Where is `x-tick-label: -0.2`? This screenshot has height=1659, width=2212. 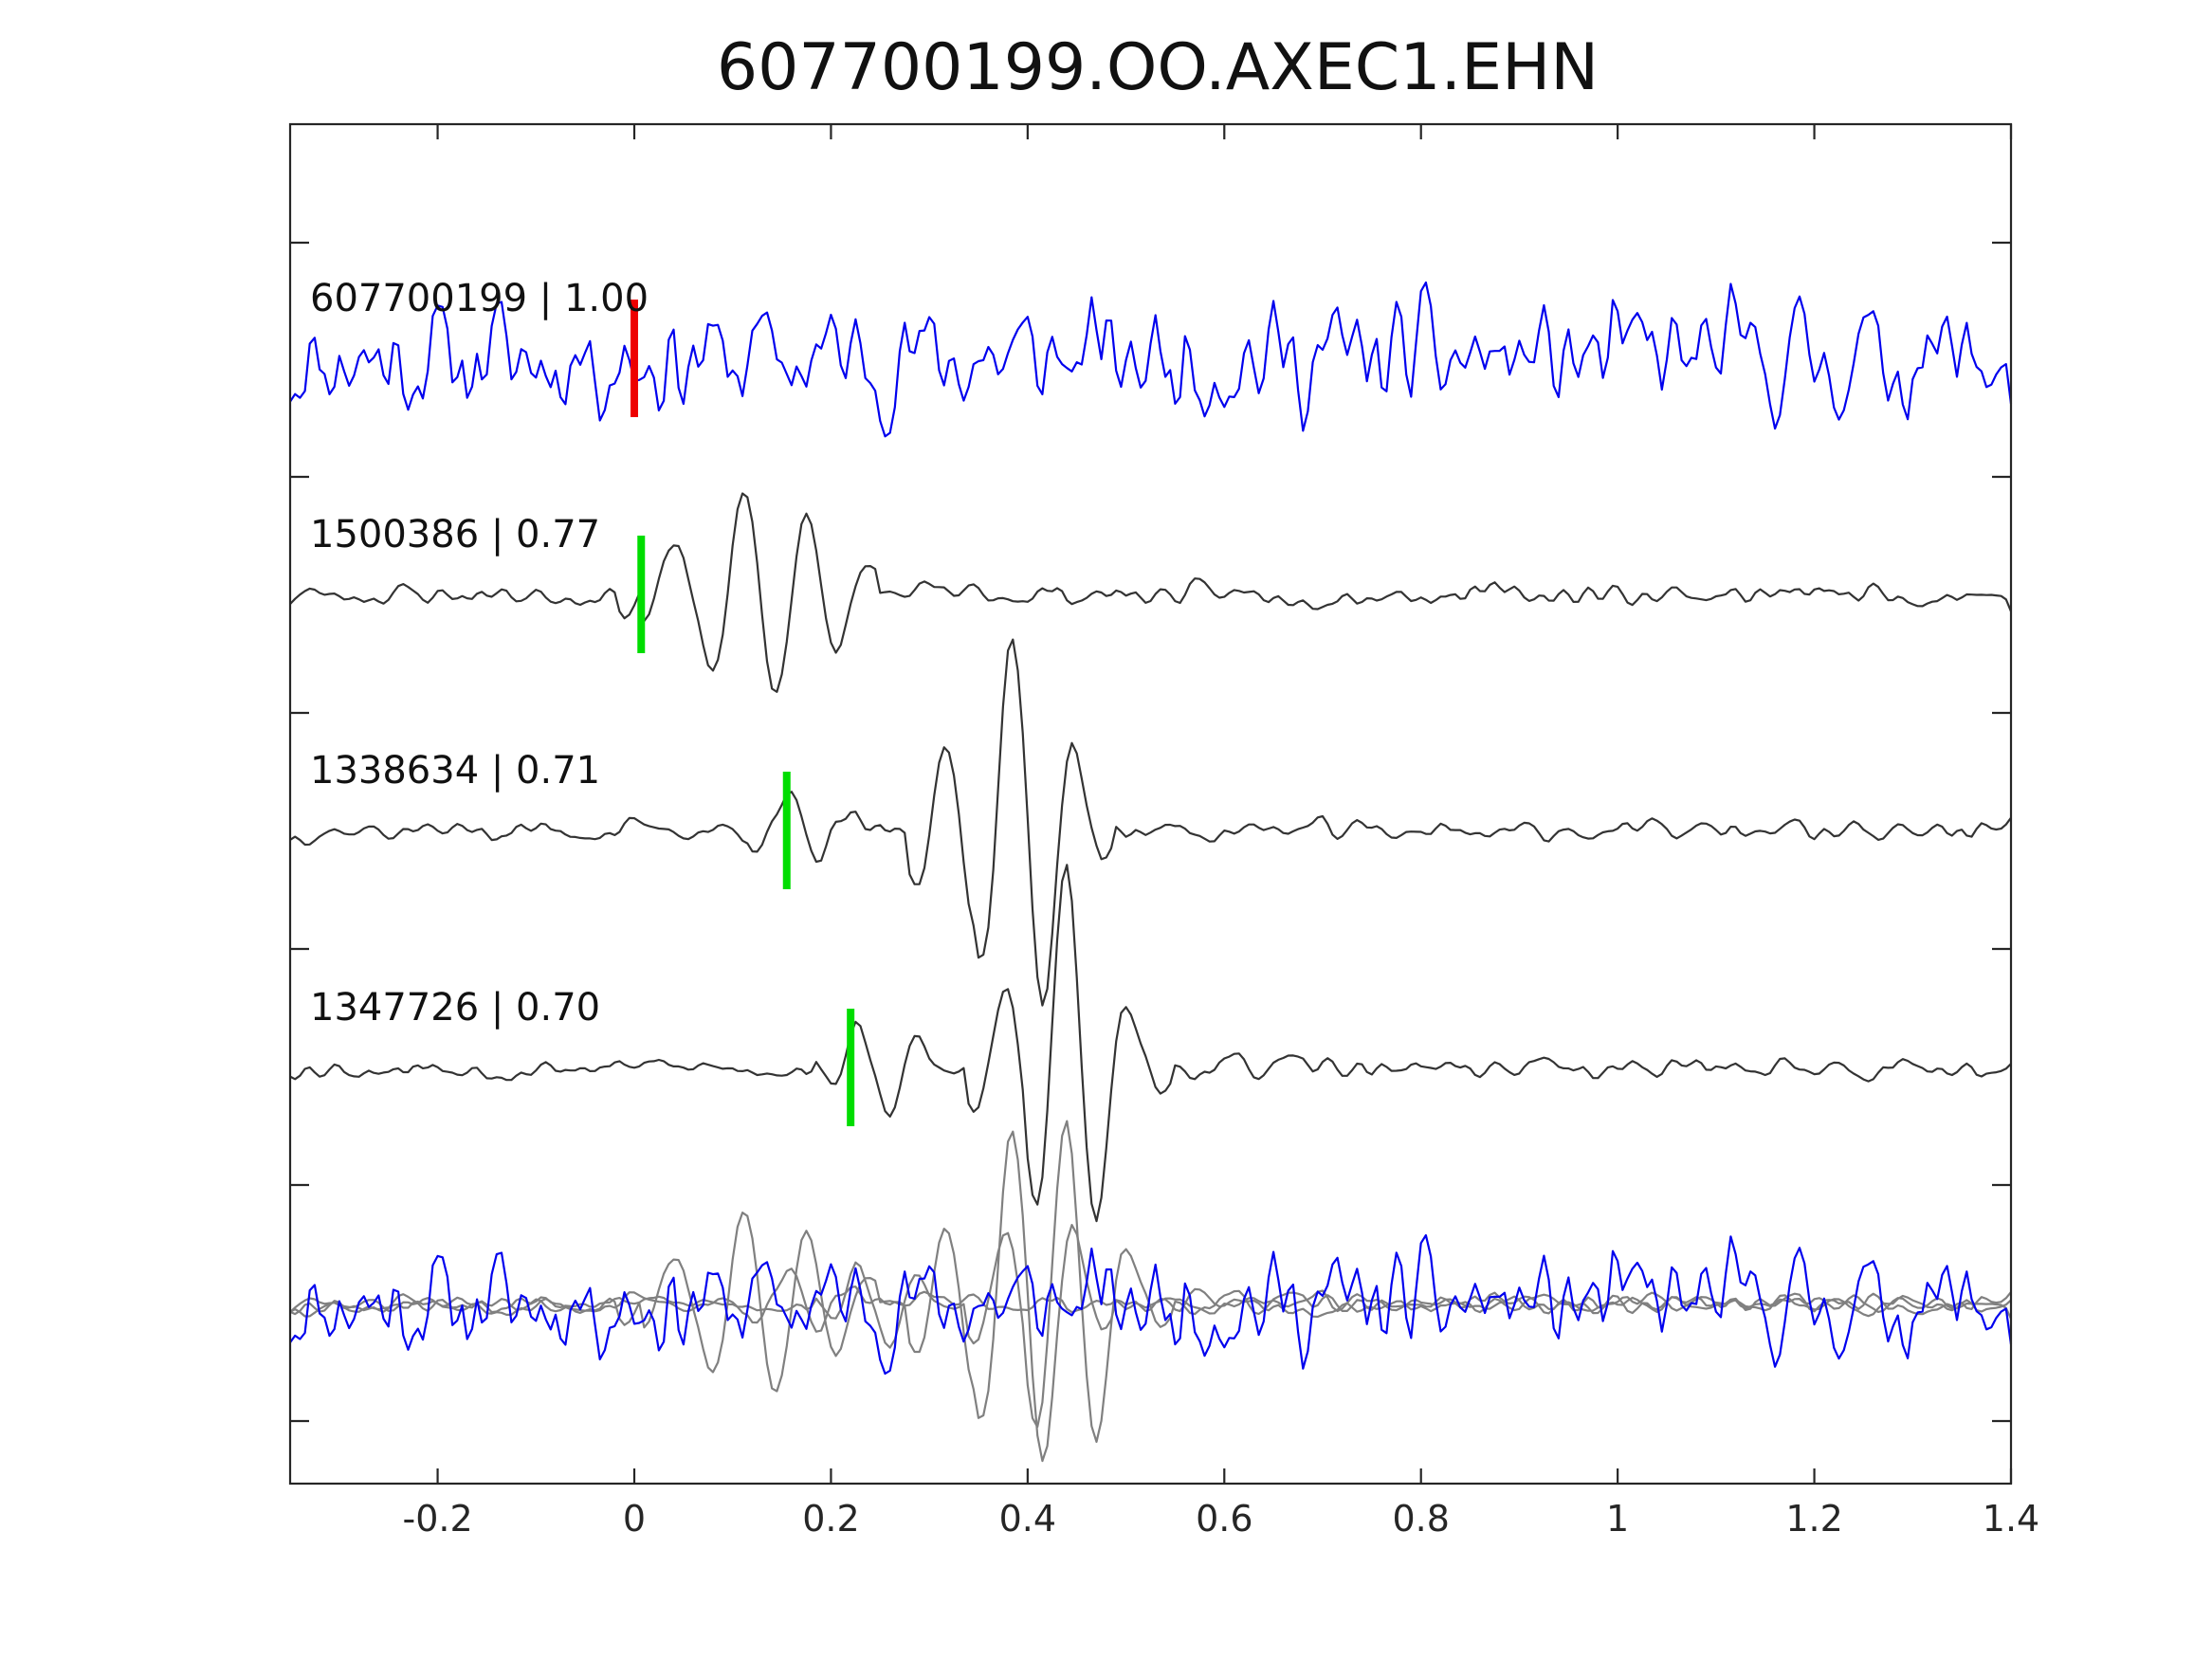 x-tick-label: -0.2 is located at coordinates (437, 1519).